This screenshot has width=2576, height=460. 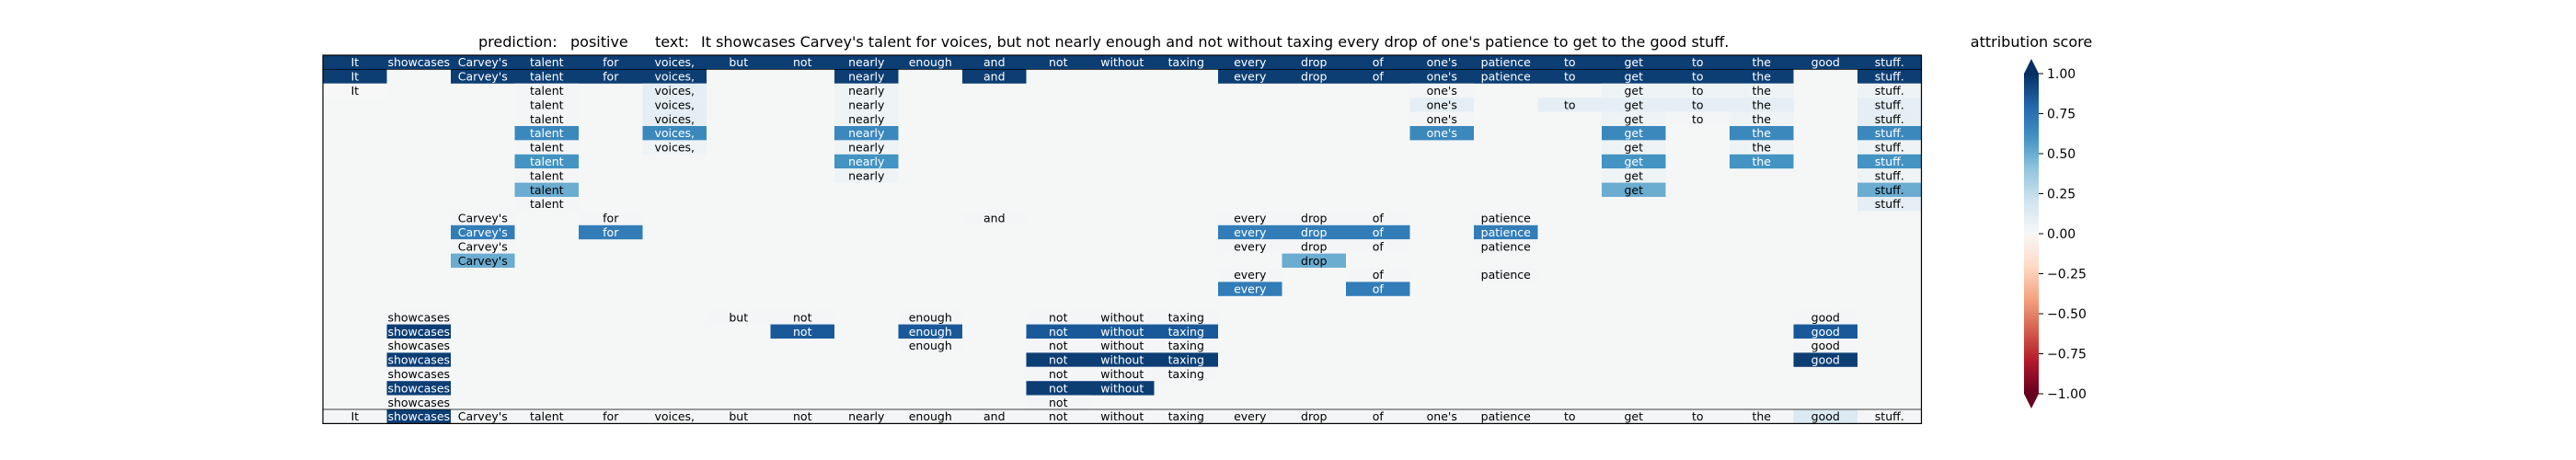 I want to click on heatmap-cell: good, so click(x=1825, y=331).